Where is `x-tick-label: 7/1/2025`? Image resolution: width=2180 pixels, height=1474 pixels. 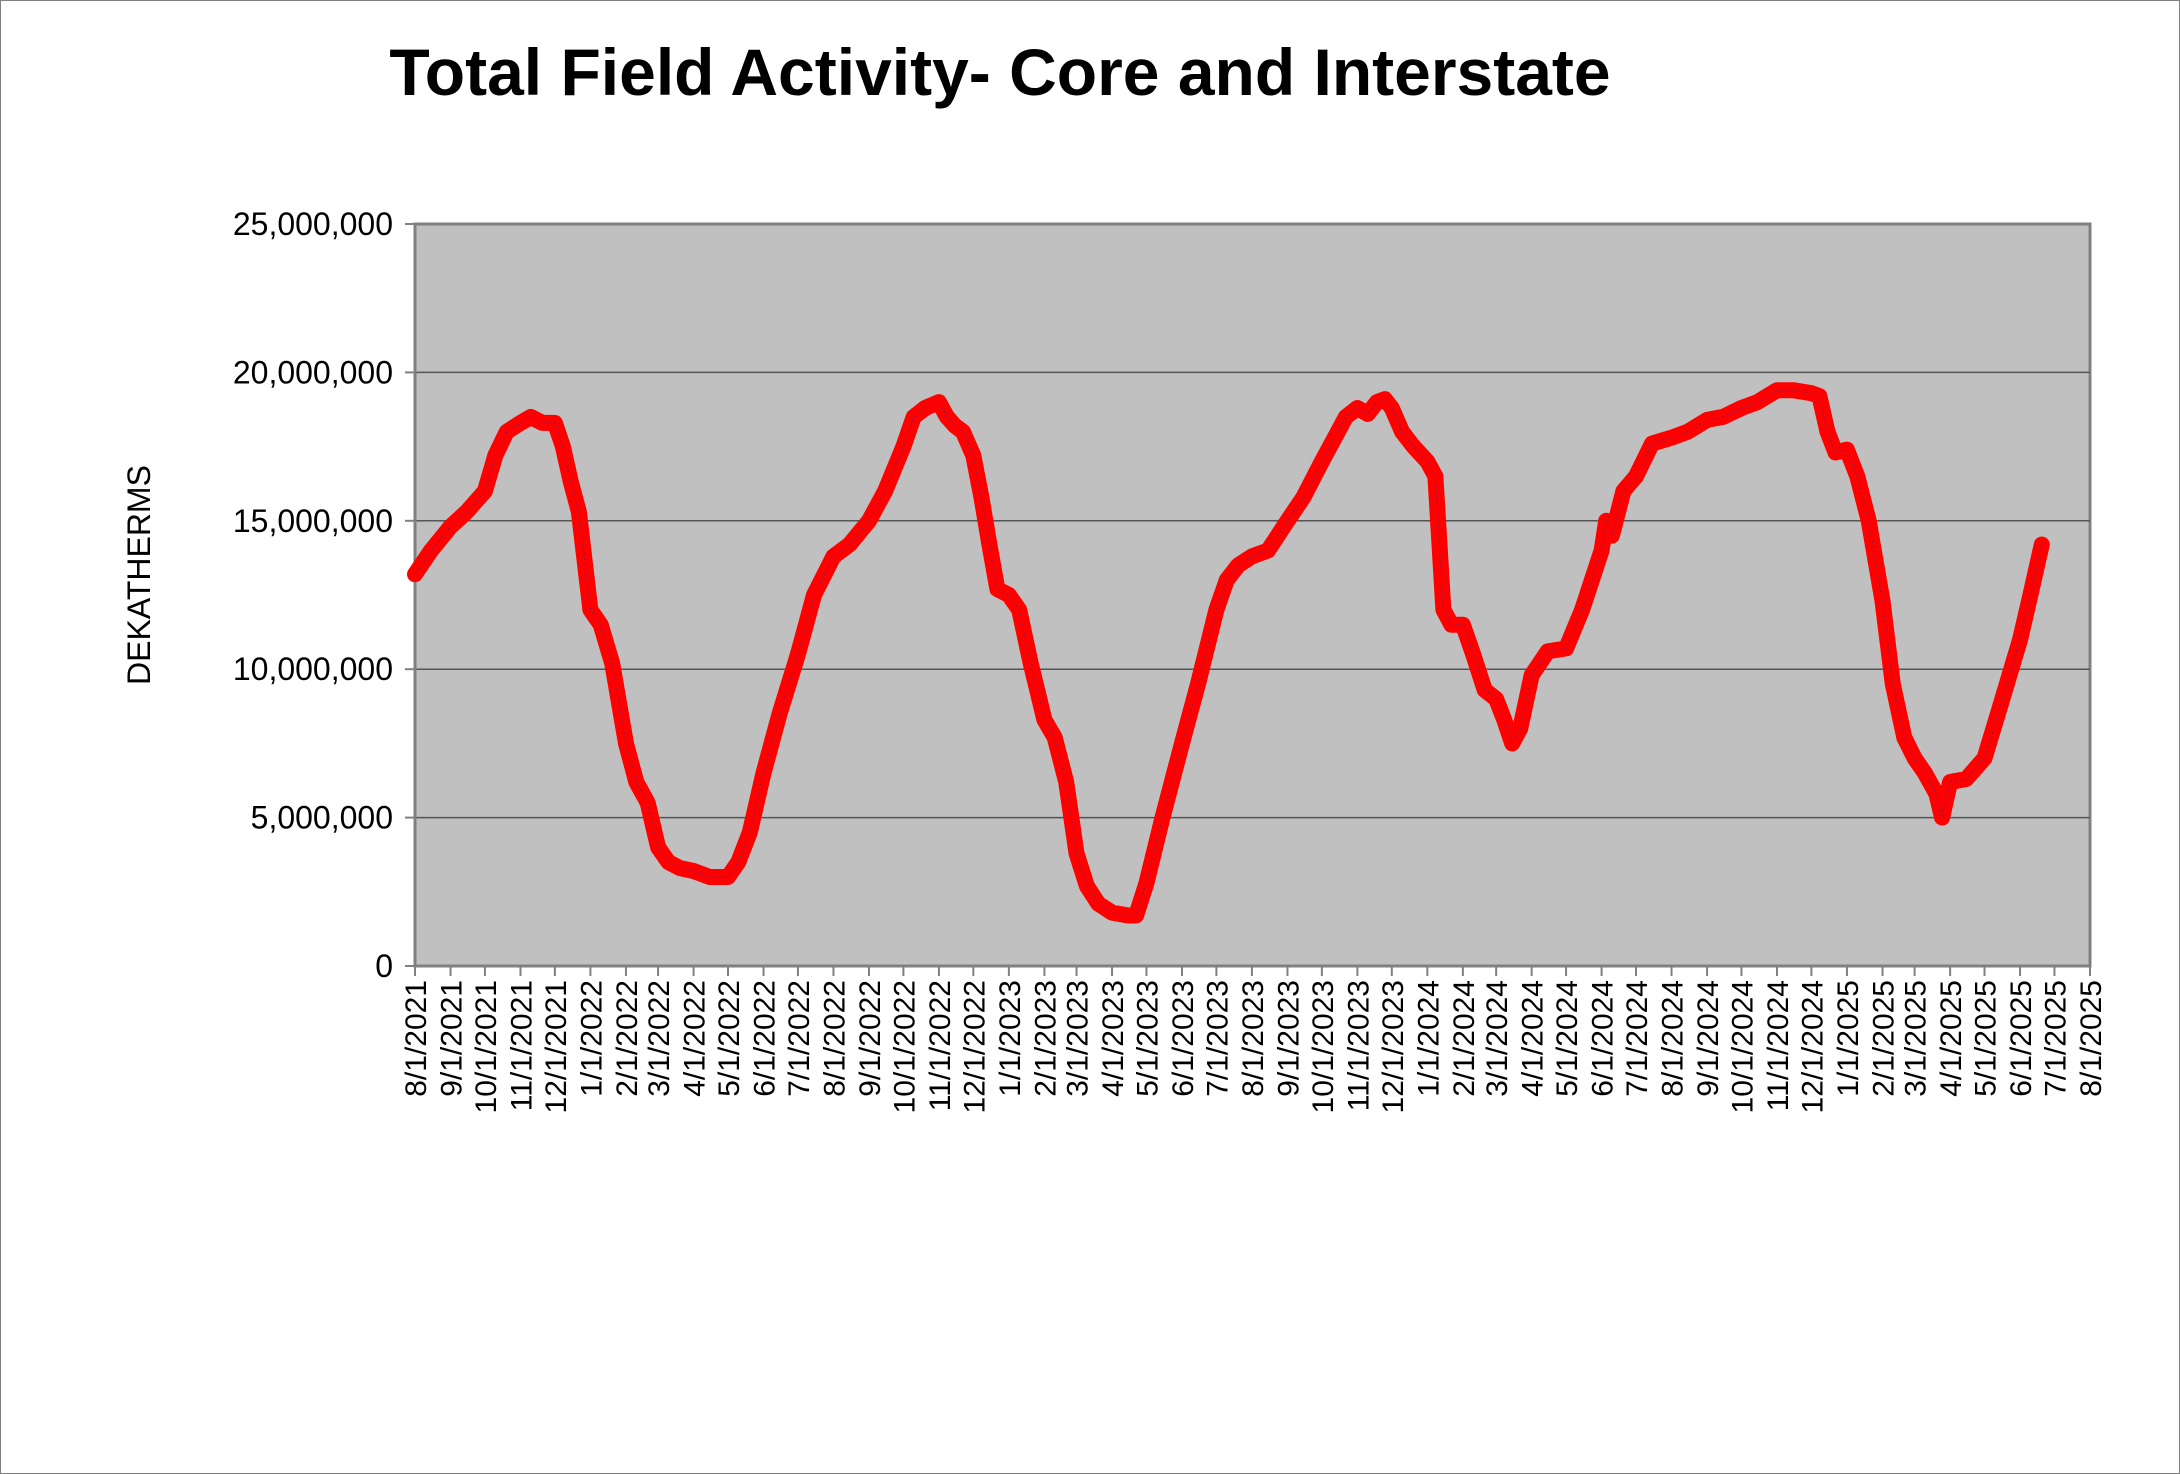
x-tick-label: 7/1/2025 is located at coordinates (2055, 1038).